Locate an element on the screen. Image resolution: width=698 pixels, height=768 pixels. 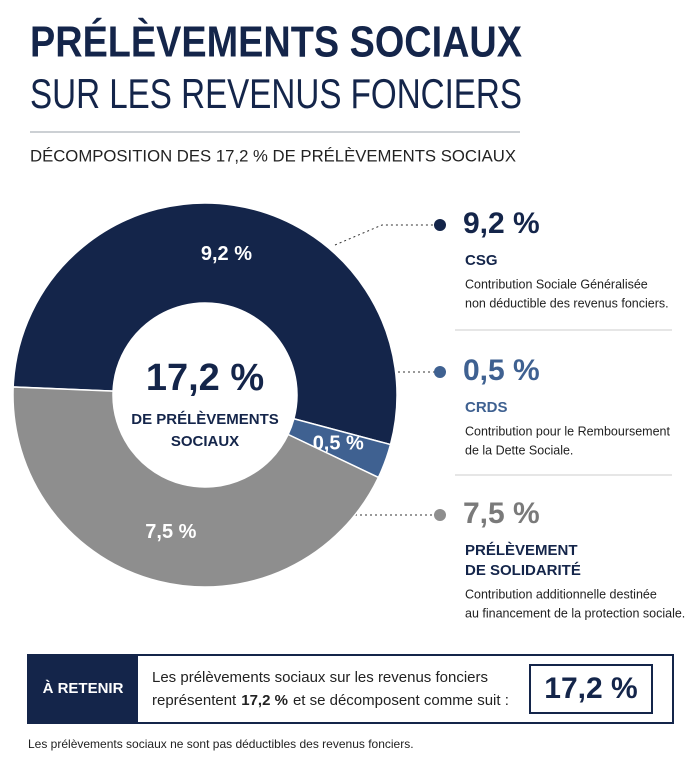
legend-value: 0,5 % is located at coordinates (501, 370).